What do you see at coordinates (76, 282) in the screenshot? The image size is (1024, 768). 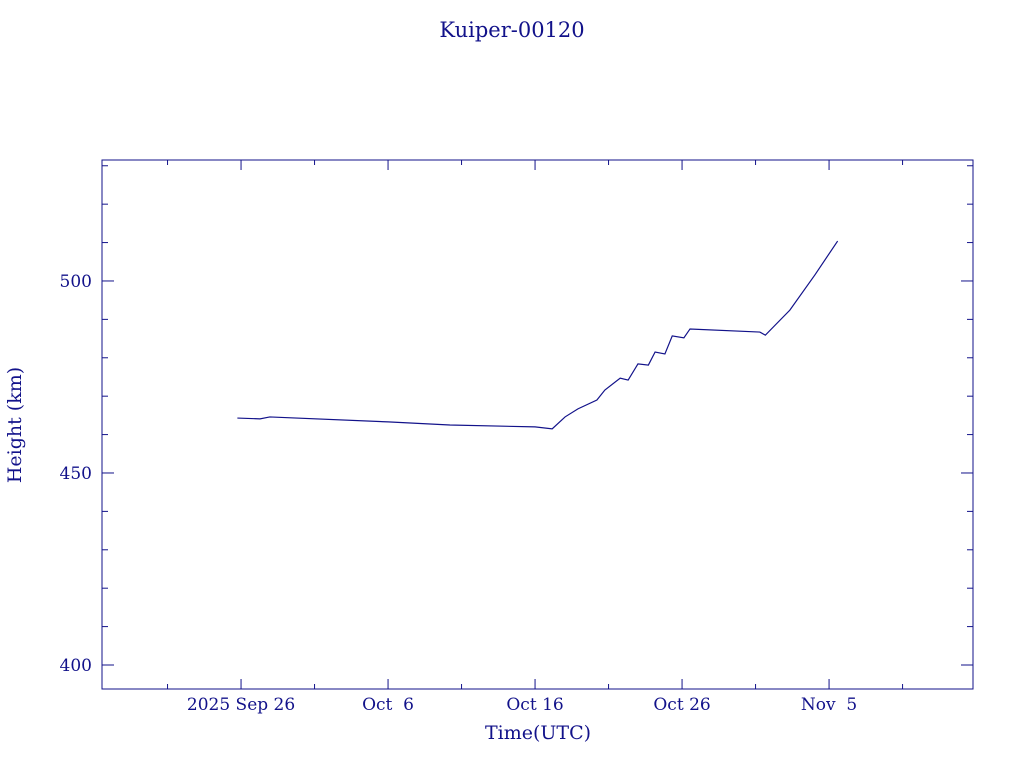 I see `y-tick-label: 500` at bounding box center [76, 282].